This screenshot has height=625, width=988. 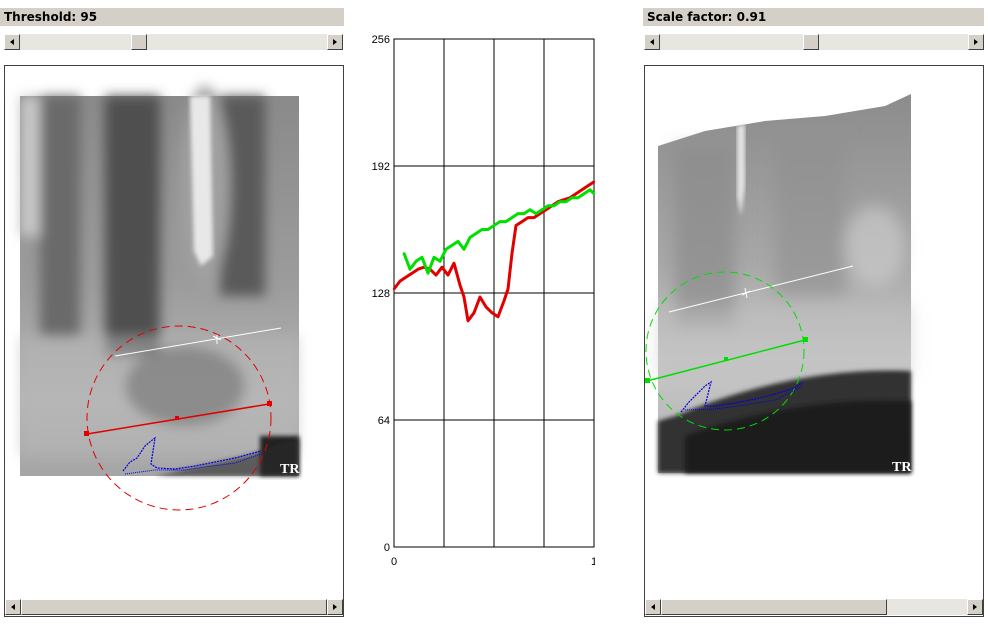 What do you see at coordinates (42, 17) in the screenshot?
I see `threshold-label-text: Threshold:` at bounding box center [42, 17].